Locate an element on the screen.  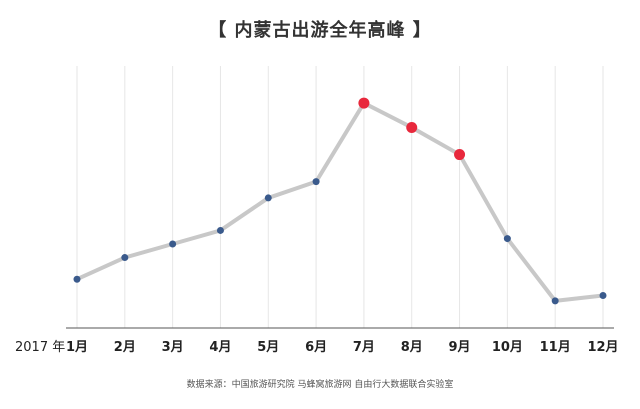
year-label: 2017 年 is located at coordinates (40, 347).